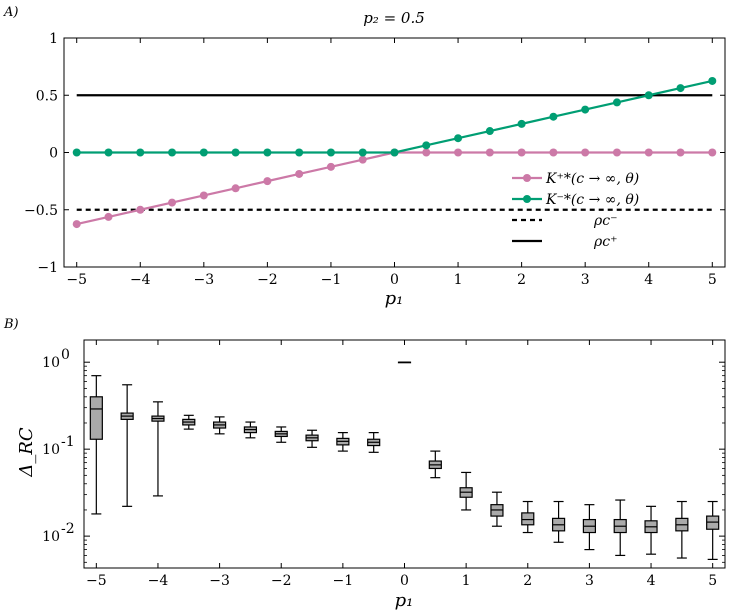  Describe the element at coordinates (53, 39) in the screenshot. I see `a-ytick-label: 1` at that location.